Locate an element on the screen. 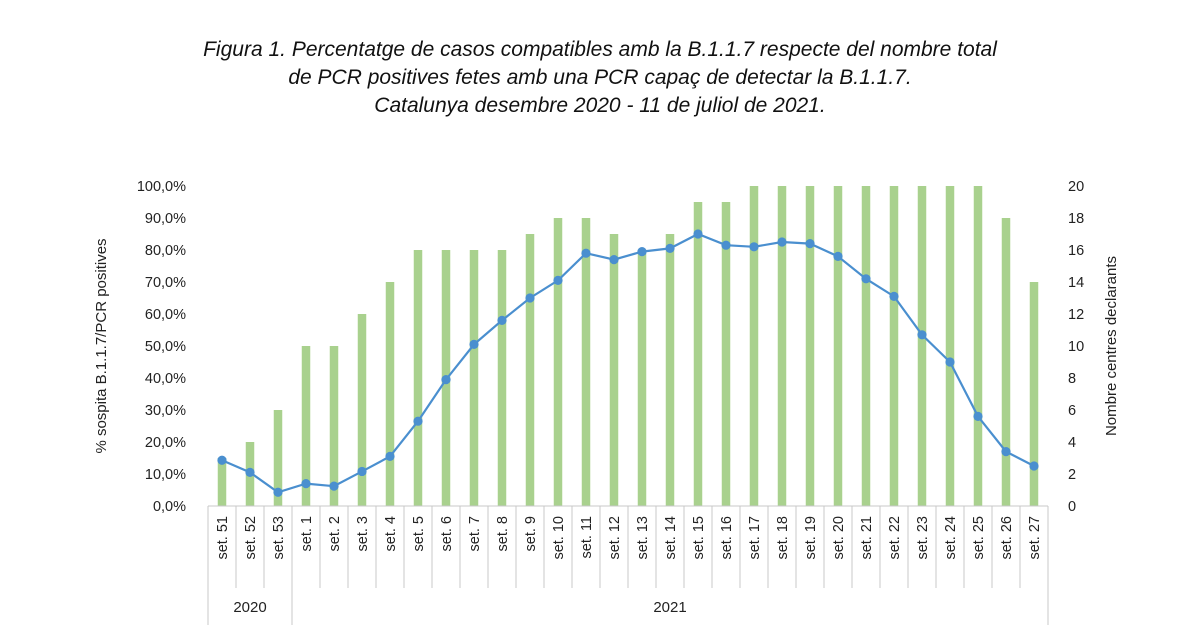 Image resolution: width=1200 pixels, height=635 pixels. x-tick-label: set. 24 is located at coordinates (951, 538).